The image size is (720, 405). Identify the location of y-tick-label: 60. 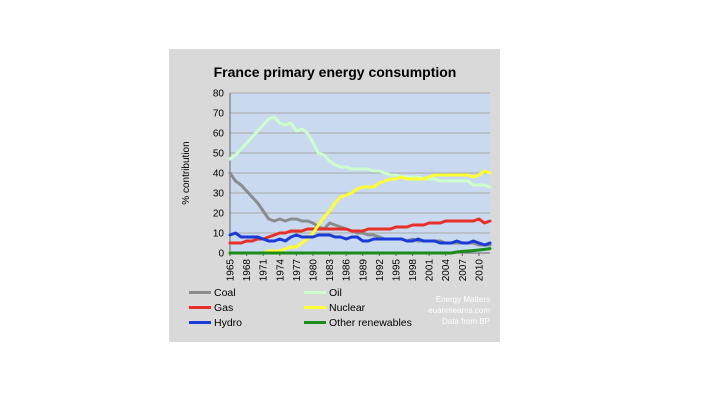
(219, 134).